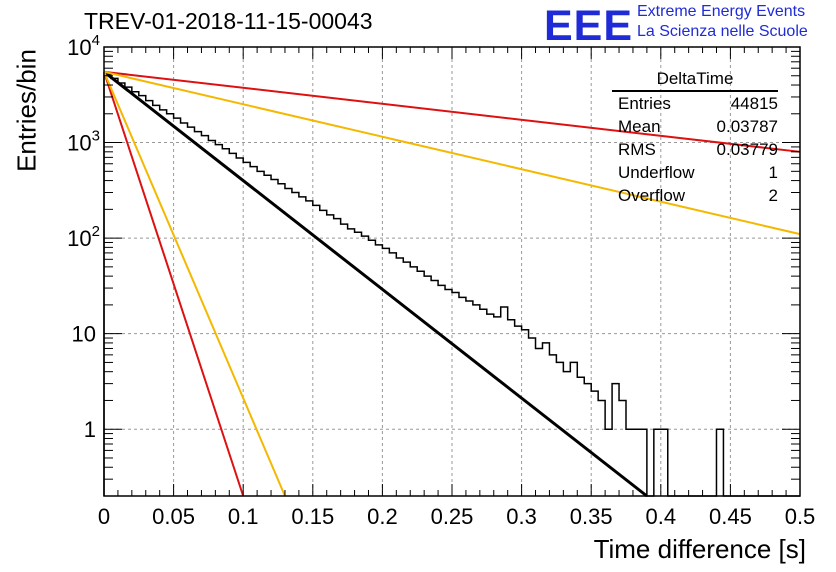 The height and width of the screenshot is (572, 836). Describe the element at coordinates (695, 126) in the screenshot. I see `stats-row-mean: Mean 0.03787` at that location.